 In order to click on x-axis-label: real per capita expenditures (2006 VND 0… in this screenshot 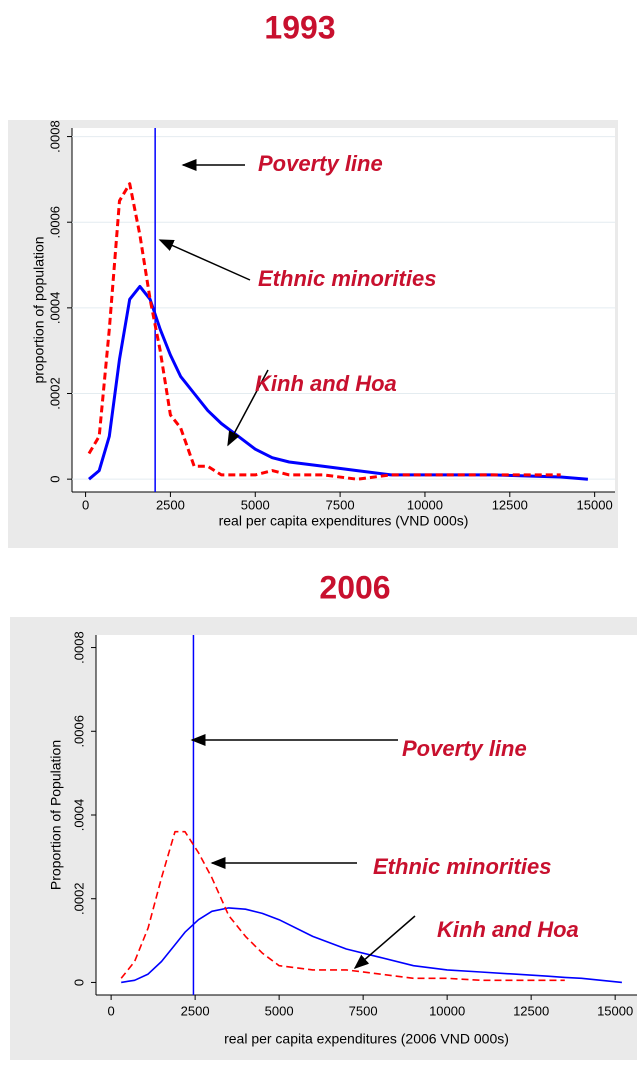, I will do `click(366, 1039)`.